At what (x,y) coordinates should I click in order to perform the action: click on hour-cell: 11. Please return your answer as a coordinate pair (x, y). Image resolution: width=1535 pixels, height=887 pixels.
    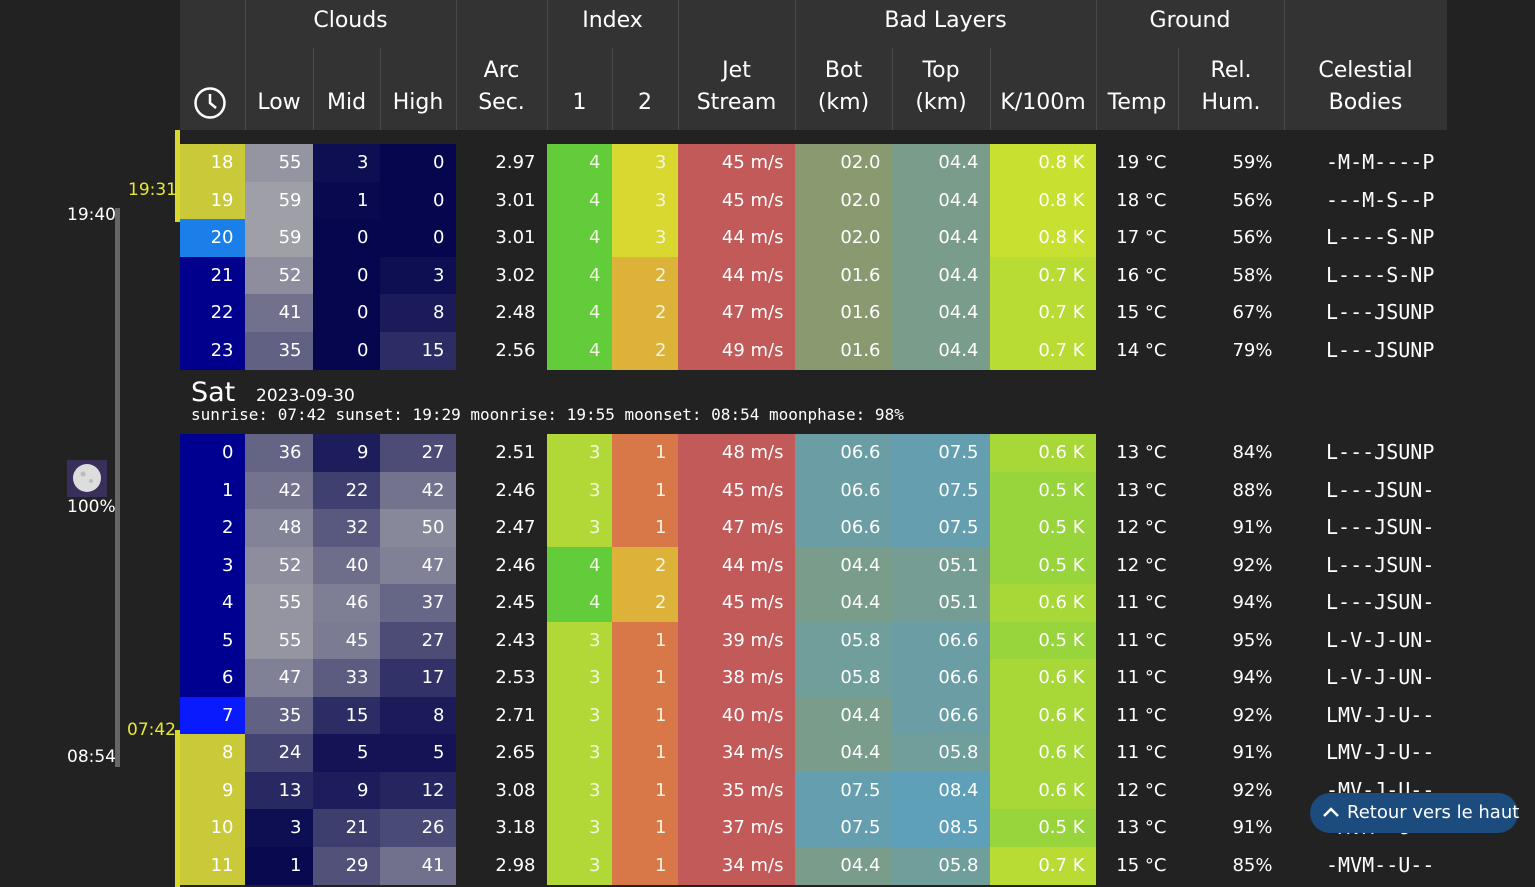
    Looking at the image, I should click on (213, 865).